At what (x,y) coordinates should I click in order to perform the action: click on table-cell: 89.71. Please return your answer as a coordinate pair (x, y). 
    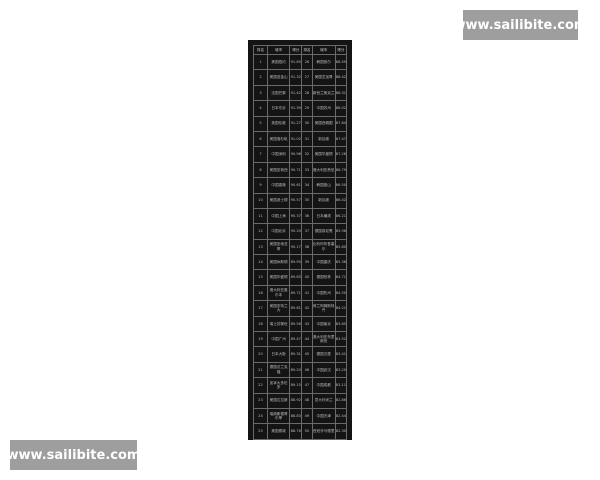
    Looking at the image, I should click on (296, 293).